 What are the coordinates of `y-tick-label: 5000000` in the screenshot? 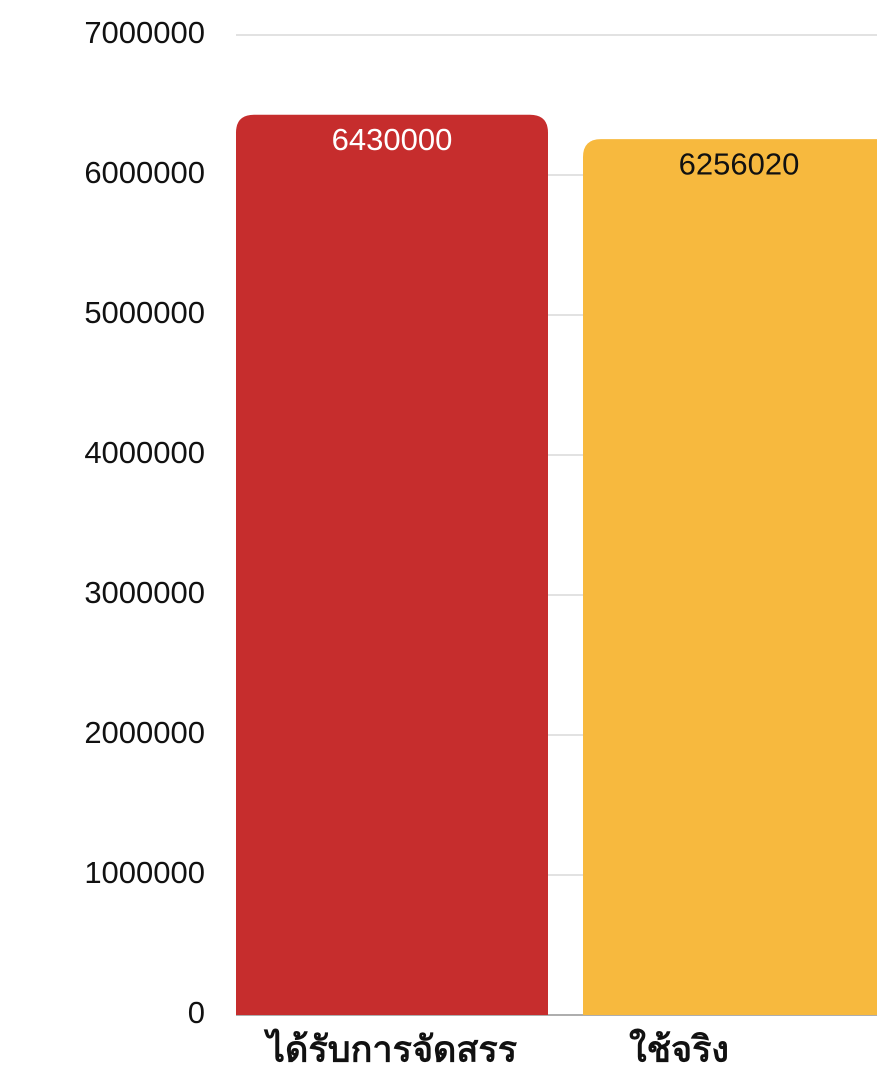 It's located at (144, 312).